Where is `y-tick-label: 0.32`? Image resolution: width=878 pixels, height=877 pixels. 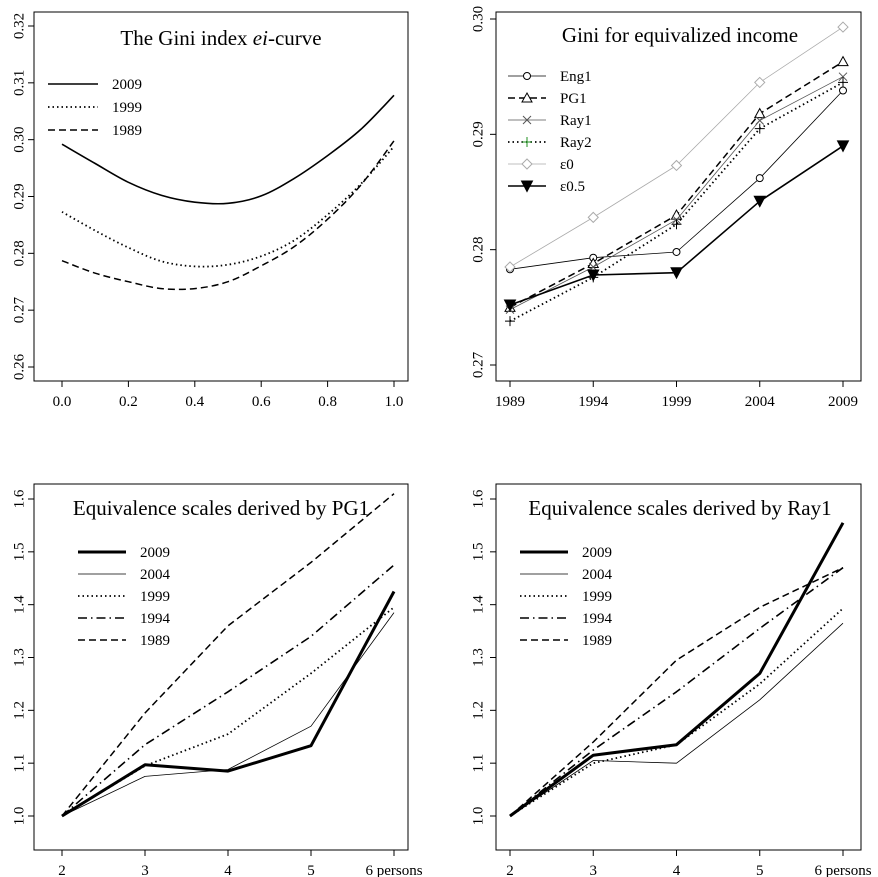
y-tick-label: 0.32 is located at coordinates (19, 26).